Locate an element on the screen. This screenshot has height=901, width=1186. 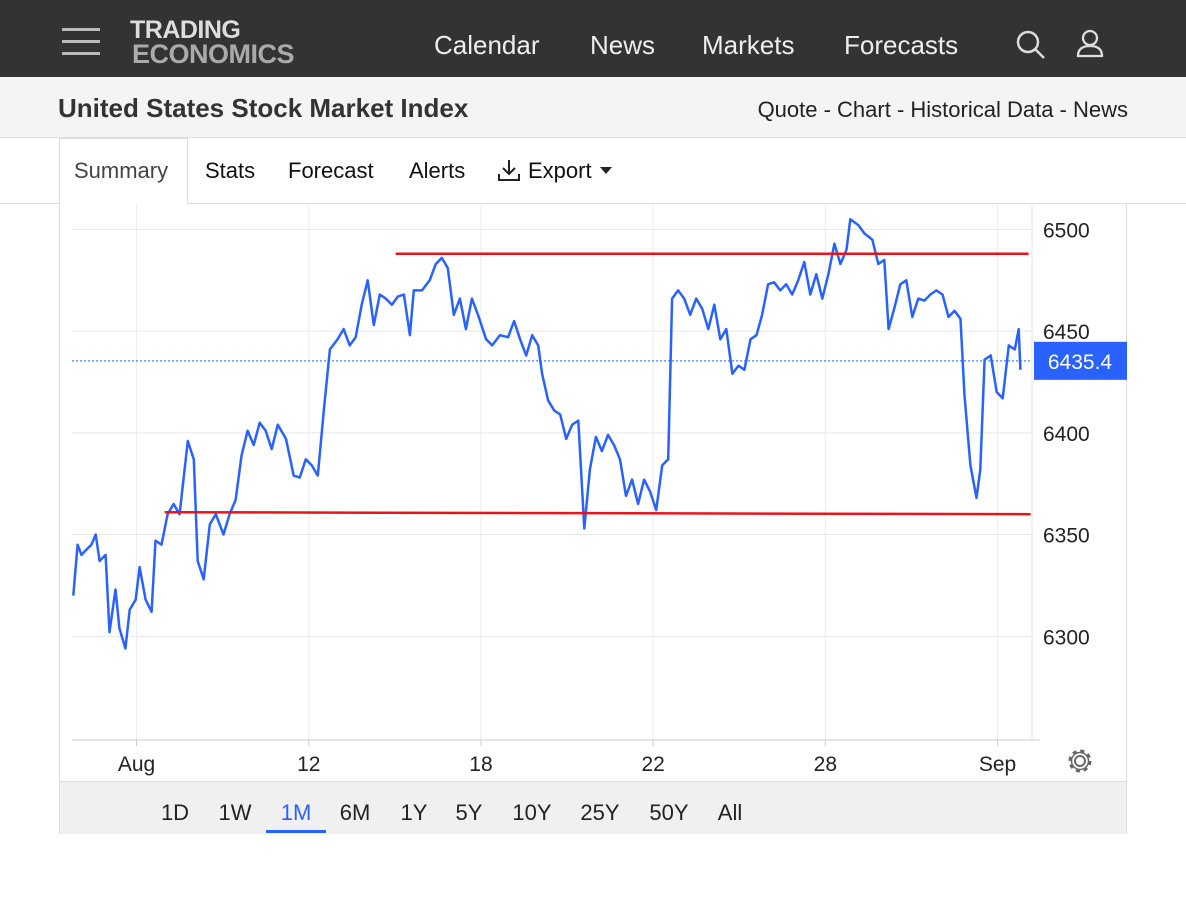
logo: TRADING is located at coordinates (185, 30).